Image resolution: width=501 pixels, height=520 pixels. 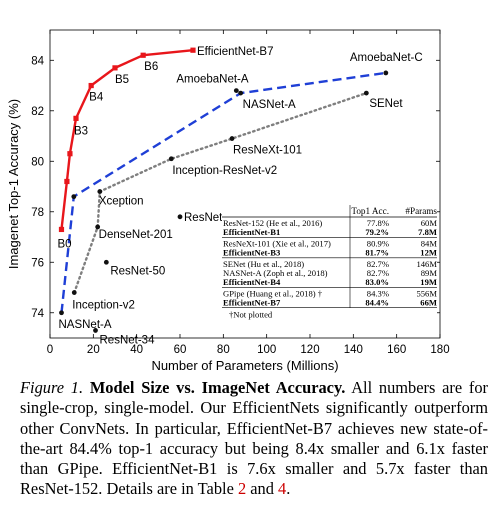 I want to click on point-label: Xception, so click(x=121, y=202).